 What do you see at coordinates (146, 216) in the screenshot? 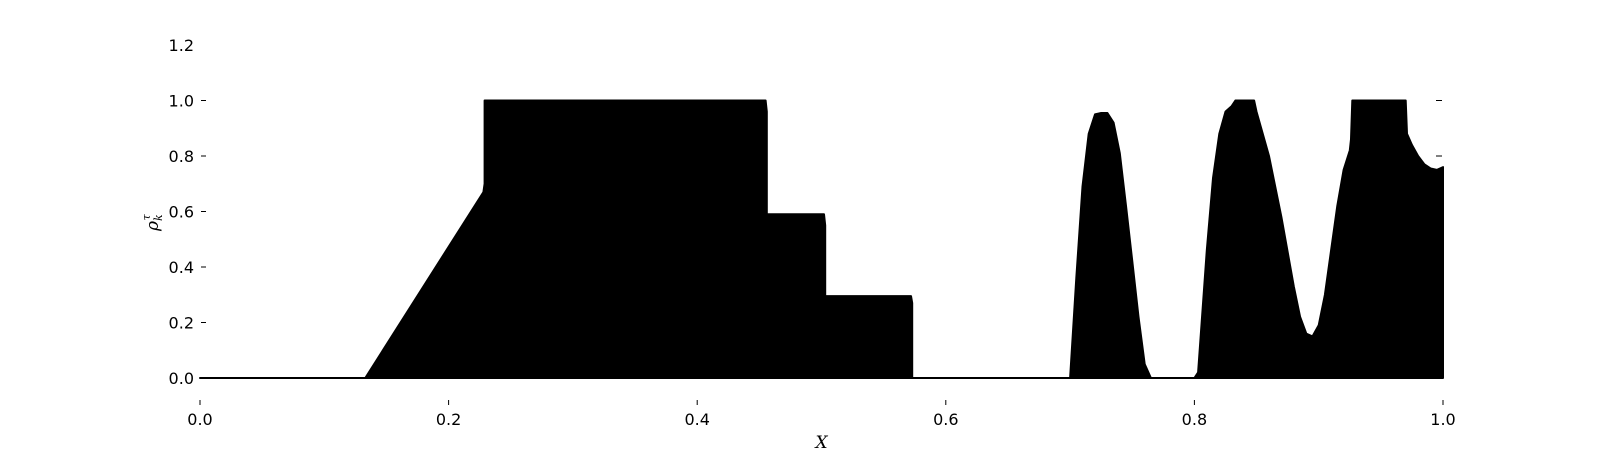
I see `y-axis-label-superscript: τ` at bounding box center [146, 216].